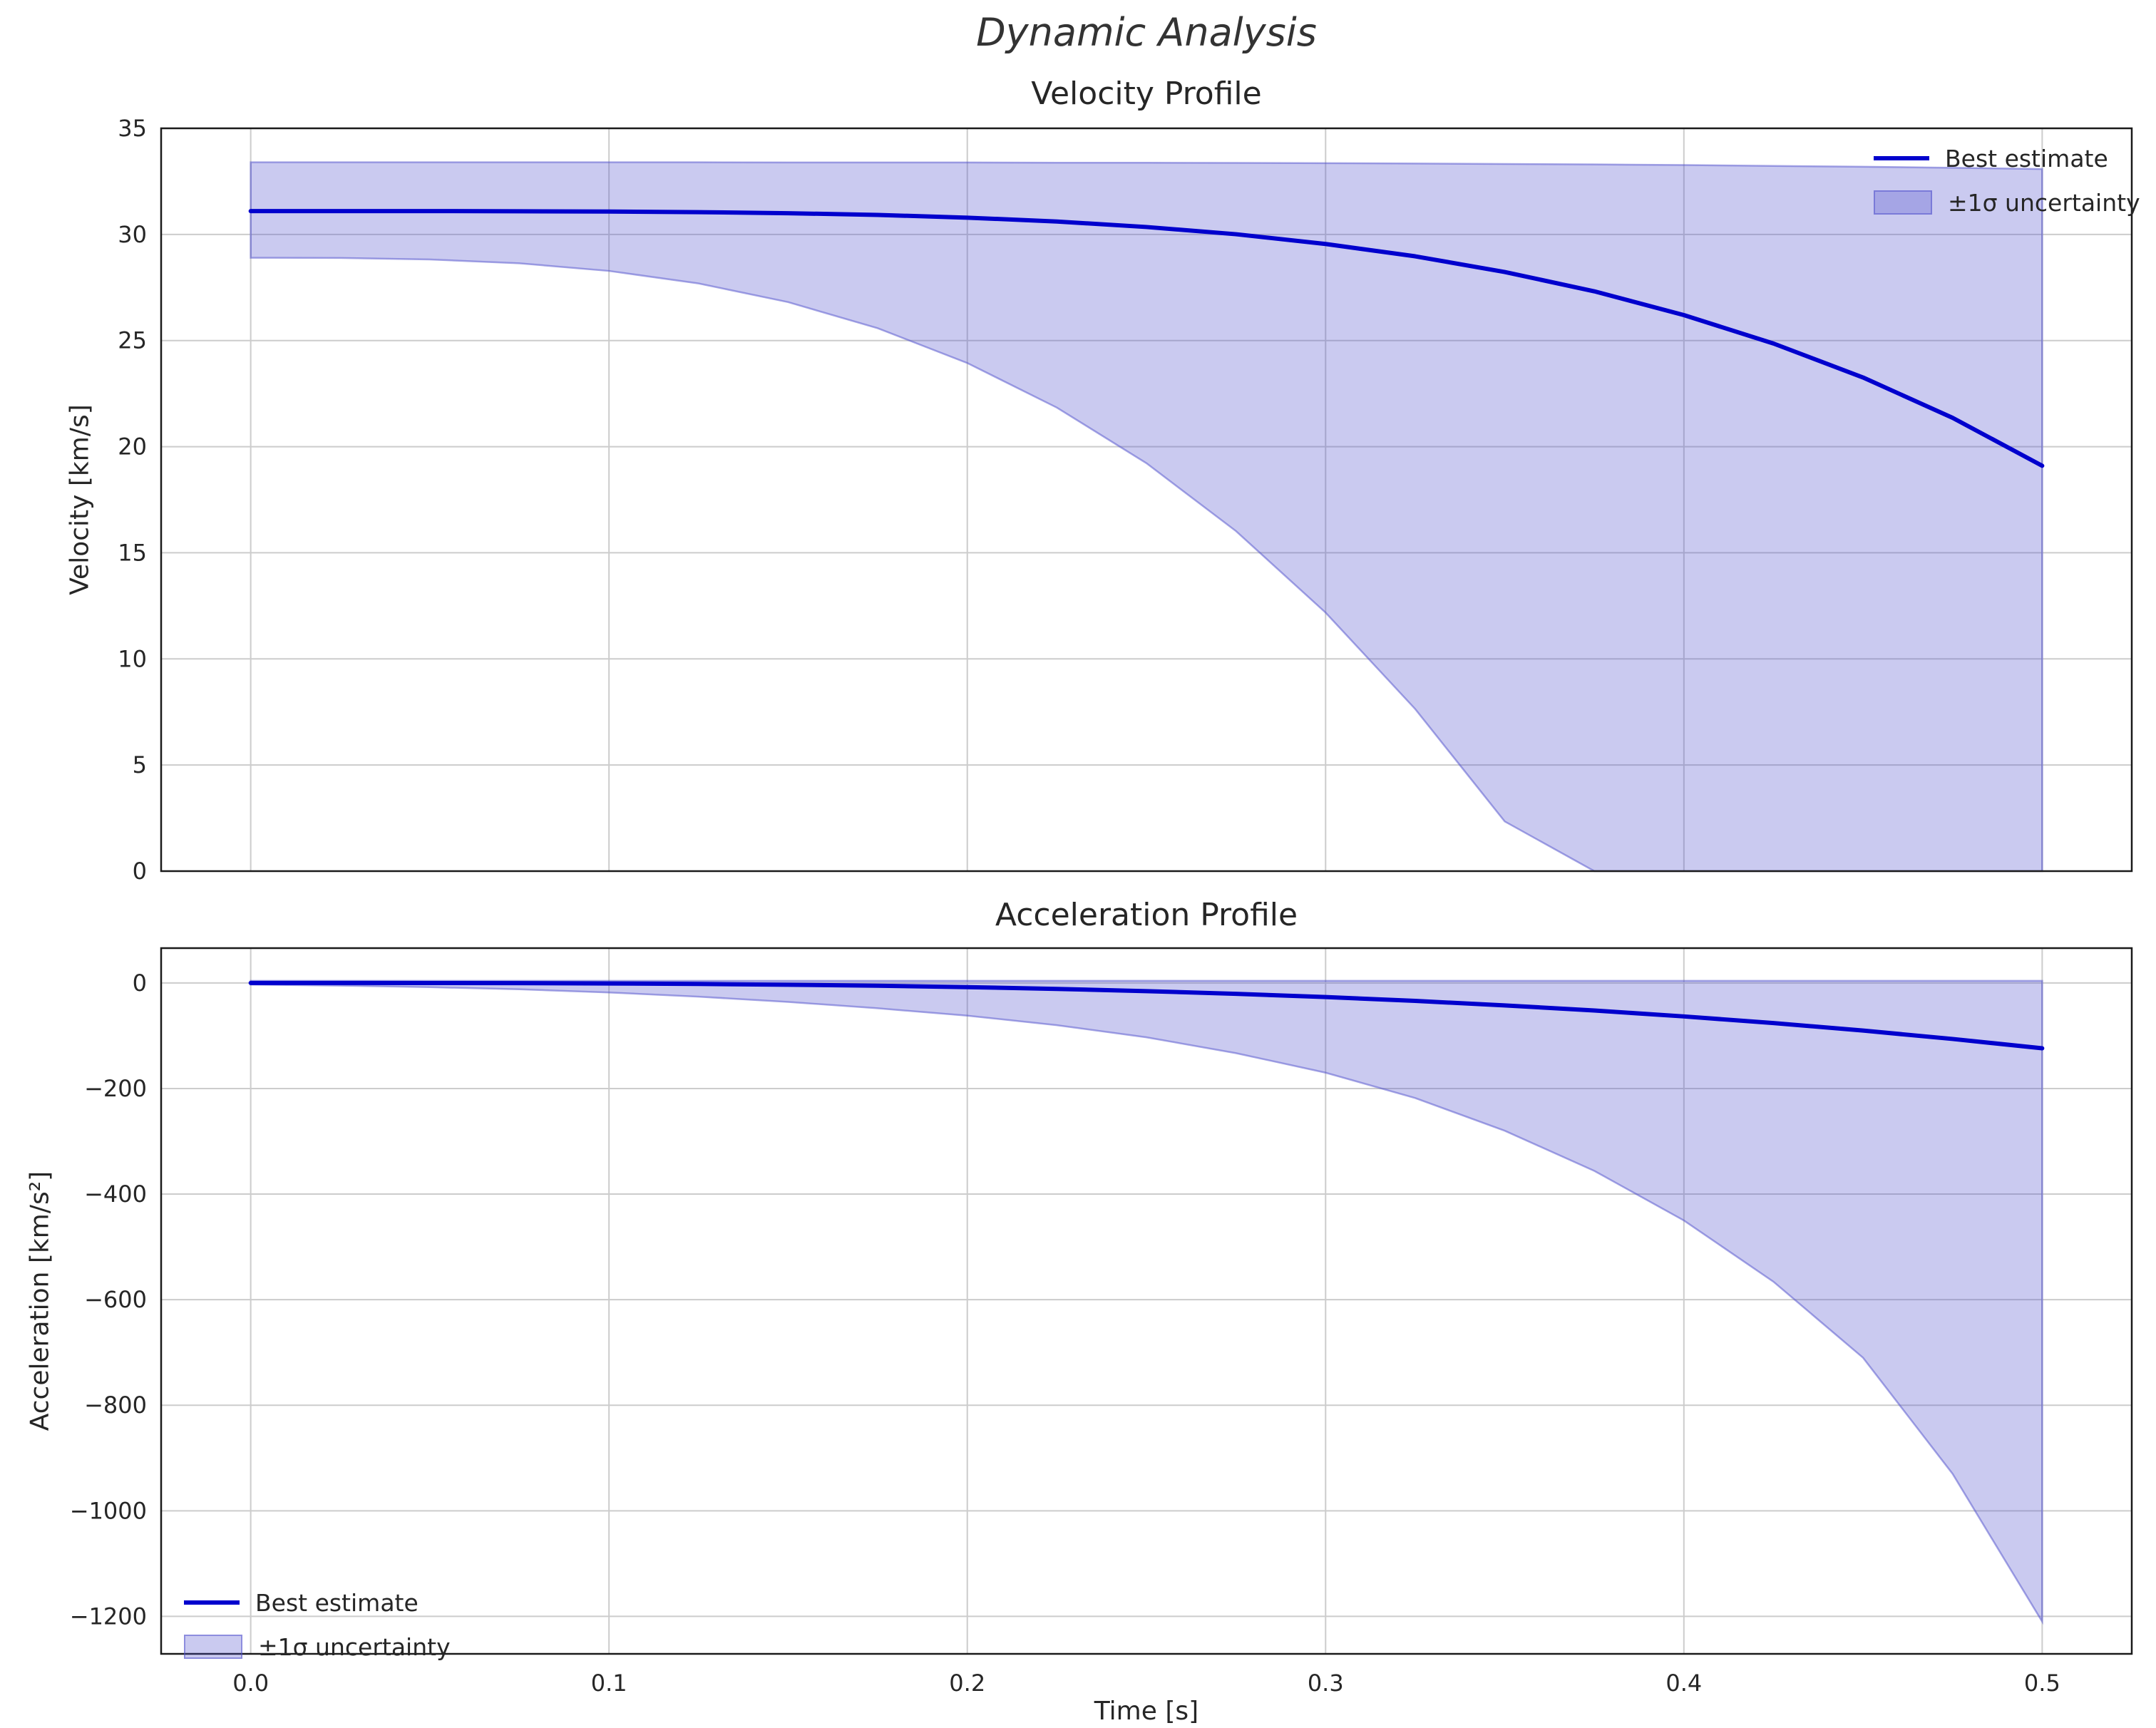 The width and height of the screenshot is (2156, 1728). I want to click on acceleration-plot-title: Acceleration Profile, so click(1146, 915).